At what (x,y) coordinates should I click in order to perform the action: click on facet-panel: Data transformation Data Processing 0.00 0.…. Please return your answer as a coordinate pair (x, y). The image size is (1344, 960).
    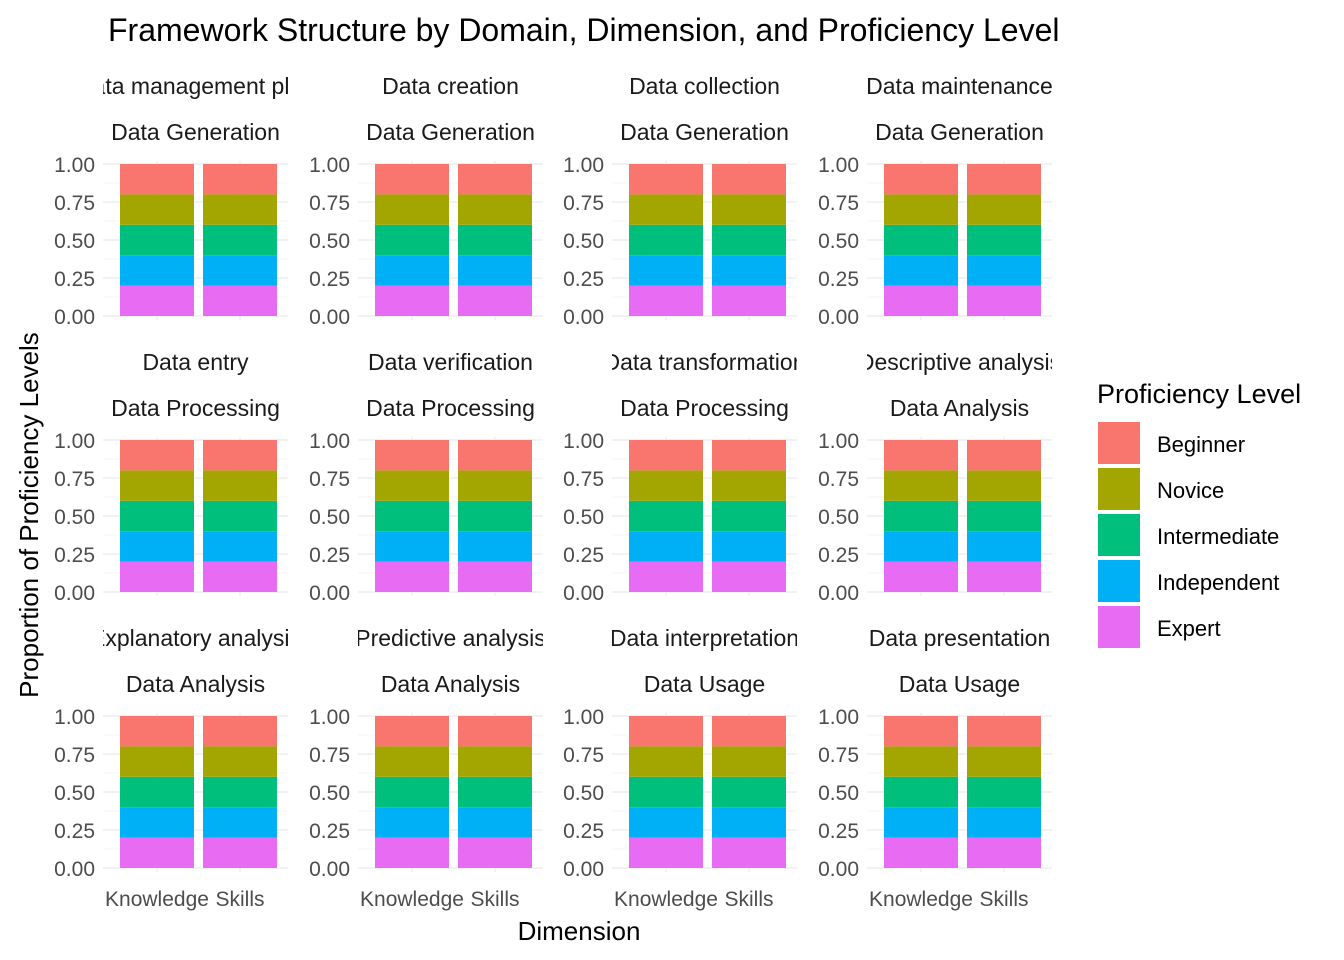
    Looking at the image, I should click on (684, 477).